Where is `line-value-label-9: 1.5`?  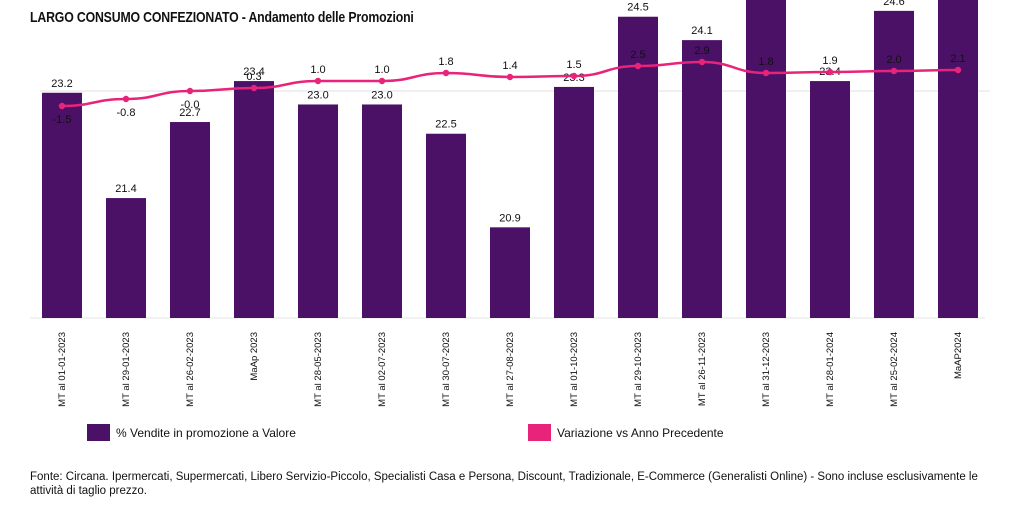 line-value-label-9: 1.5 is located at coordinates (573, 65).